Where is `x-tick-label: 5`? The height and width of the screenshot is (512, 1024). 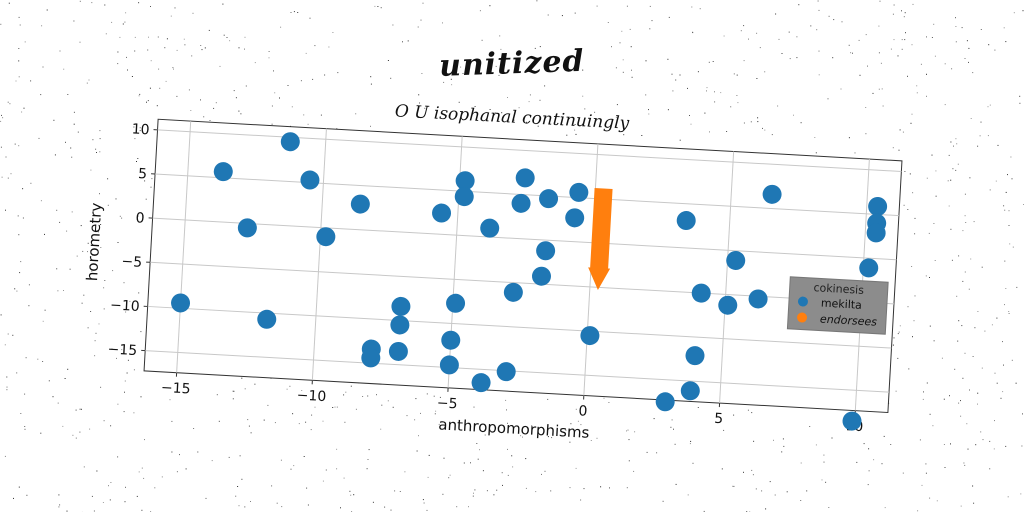 x-tick-label: 5 is located at coordinates (719, 419).